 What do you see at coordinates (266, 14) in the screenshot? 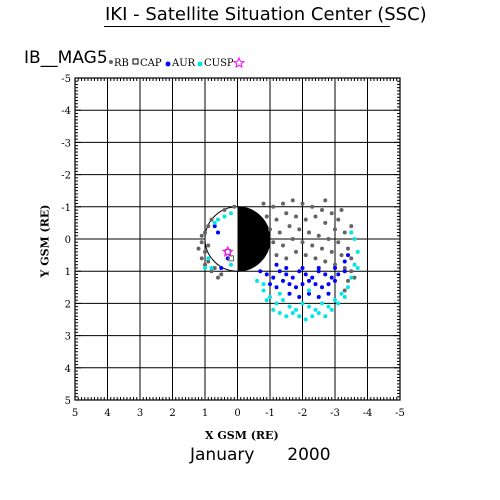
I see `page-title: IKI - Satellite Situation Center (SSC)` at bounding box center [266, 14].